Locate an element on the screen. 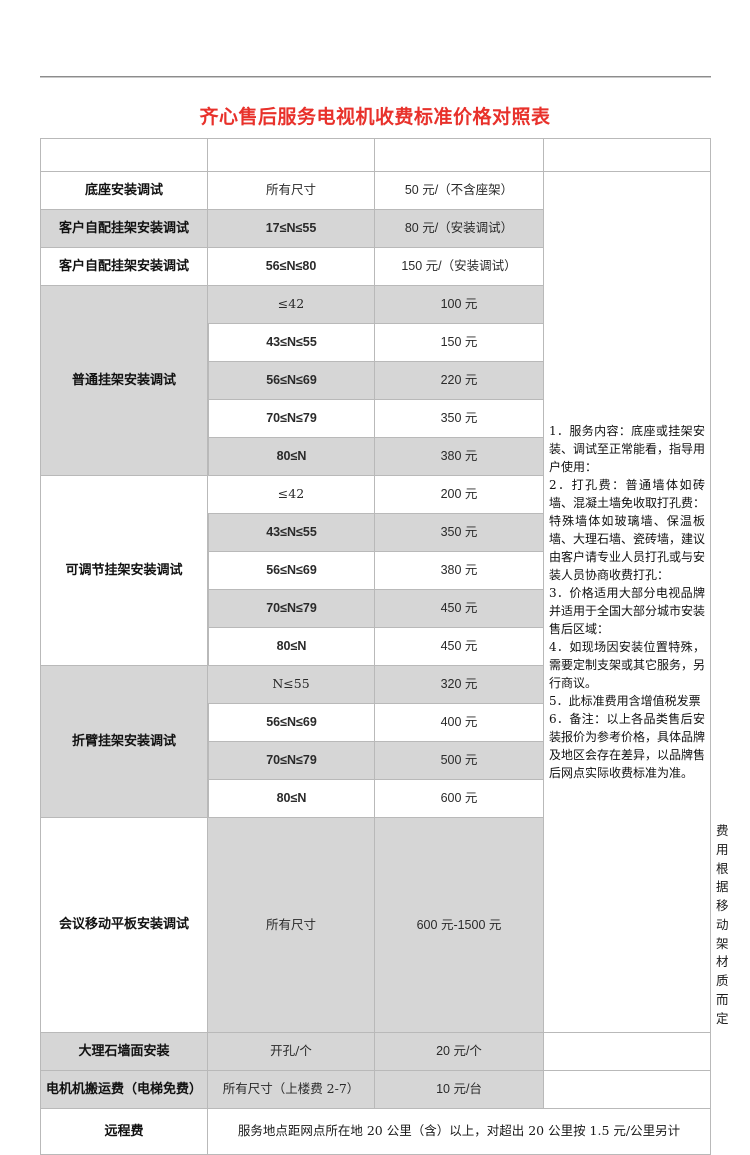  table-row: 80≤N 380 元 is located at coordinates (375, 457).